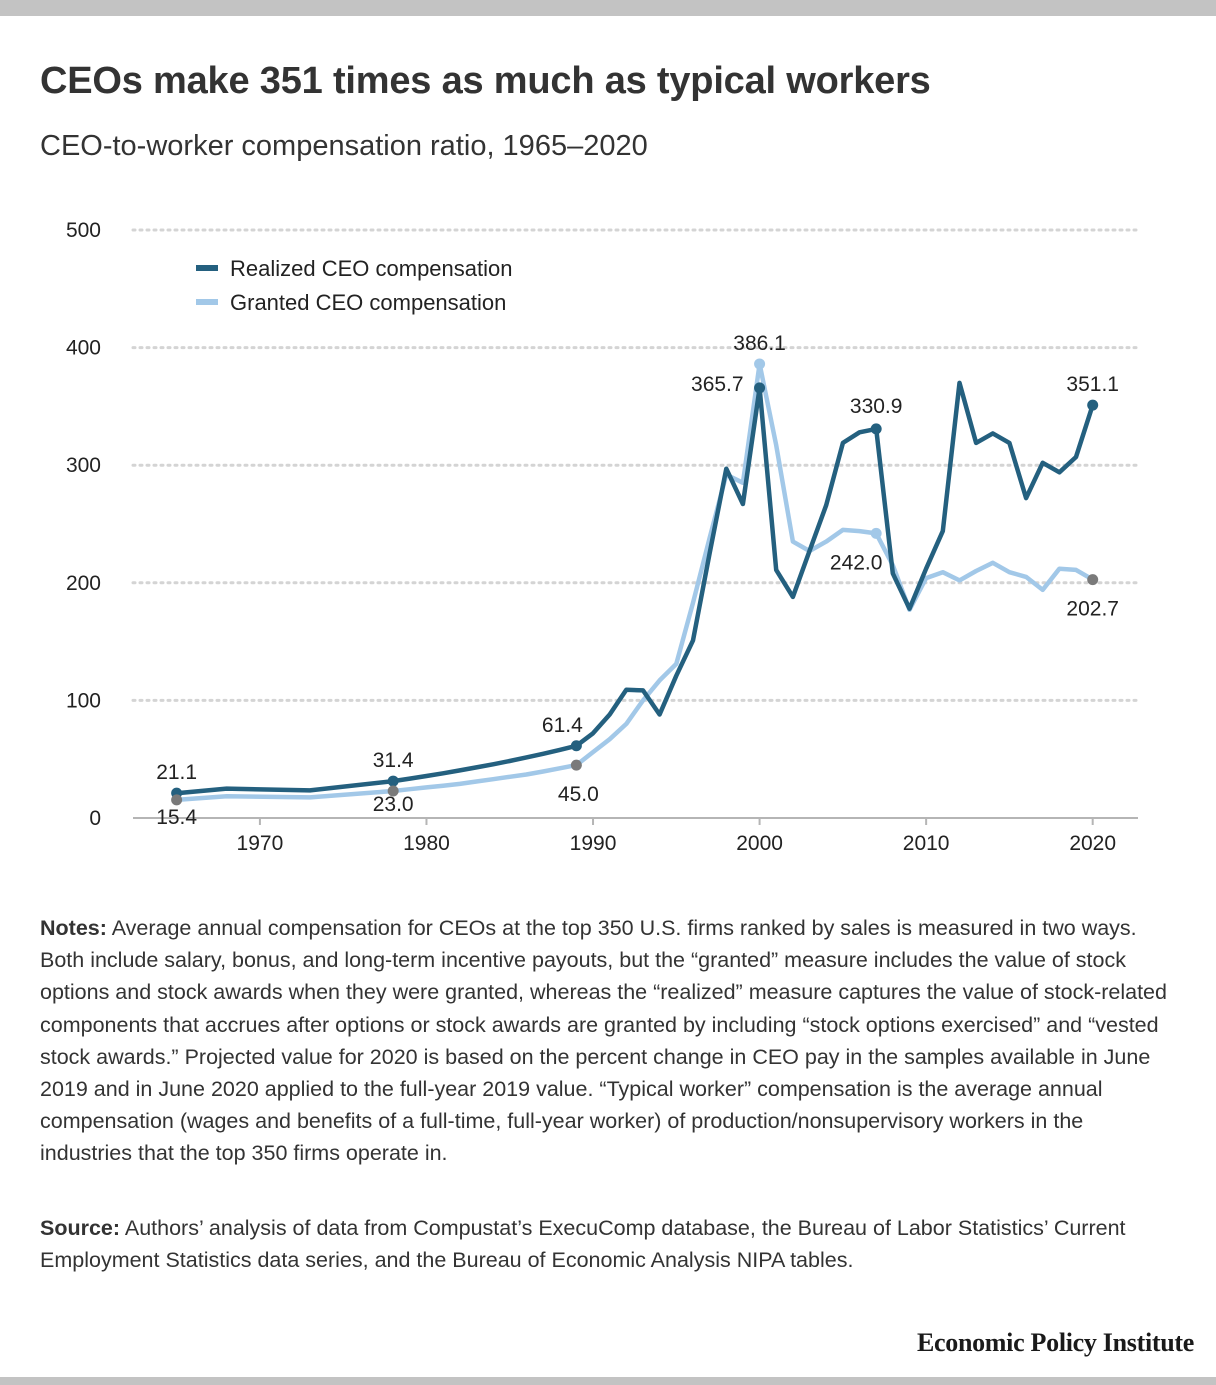 The height and width of the screenshot is (1385, 1216). What do you see at coordinates (717, 384) in the screenshot?
I see `annotation-label: 365.7` at bounding box center [717, 384].